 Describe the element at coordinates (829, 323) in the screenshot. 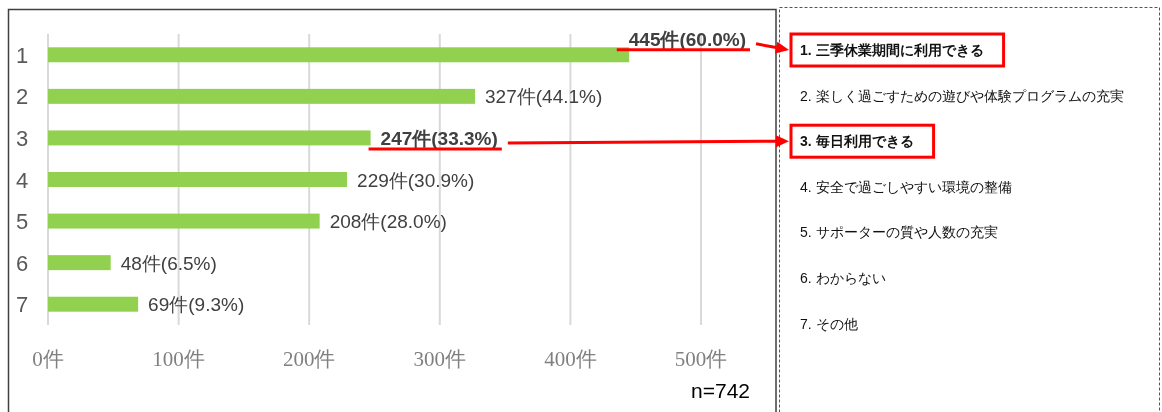

I see `text: 7. その他` at that location.